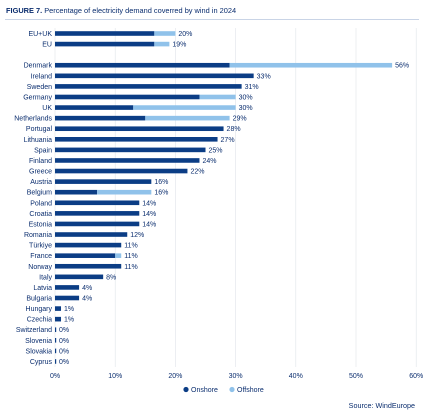 This screenshot has width=425, height=417. What do you see at coordinates (69, 309) in the screenshot?
I see `data-label: 1%` at bounding box center [69, 309].